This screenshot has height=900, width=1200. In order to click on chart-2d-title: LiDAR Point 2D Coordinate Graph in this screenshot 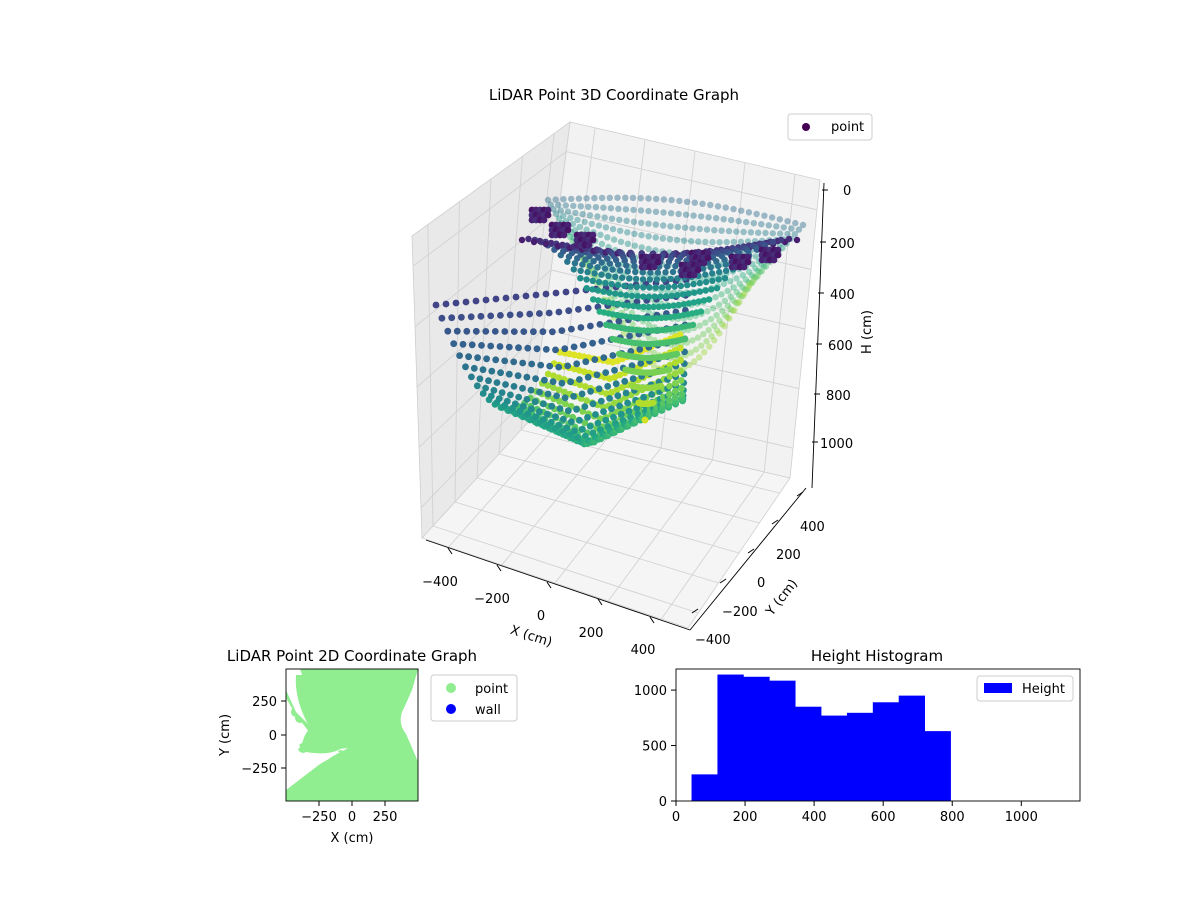, I will do `click(352, 656)`.